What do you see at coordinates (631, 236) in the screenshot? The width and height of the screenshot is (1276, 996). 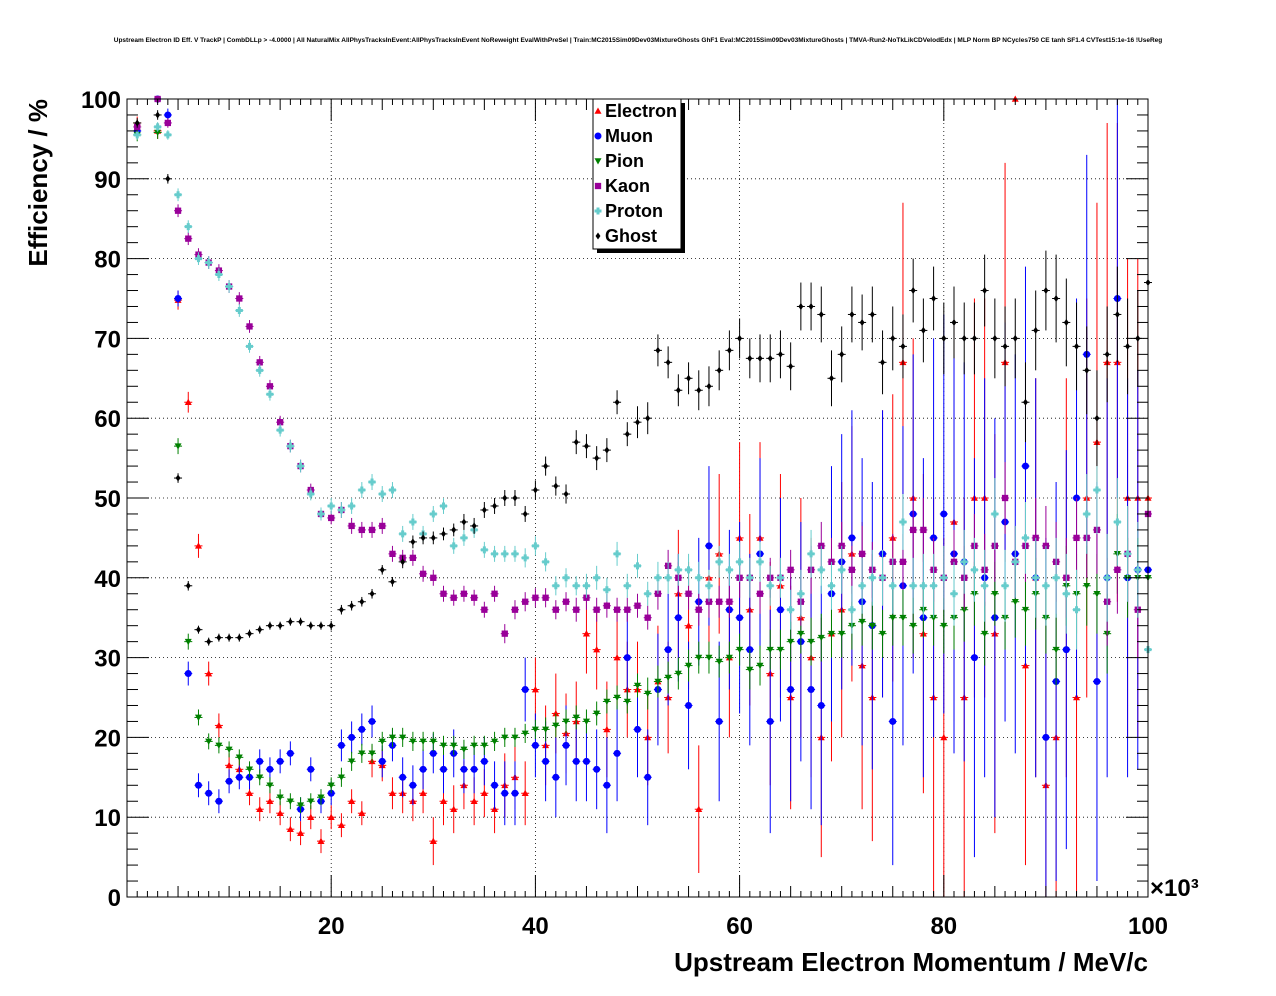 I see `legend-label: Ghost` at bounding box center [631, 236].